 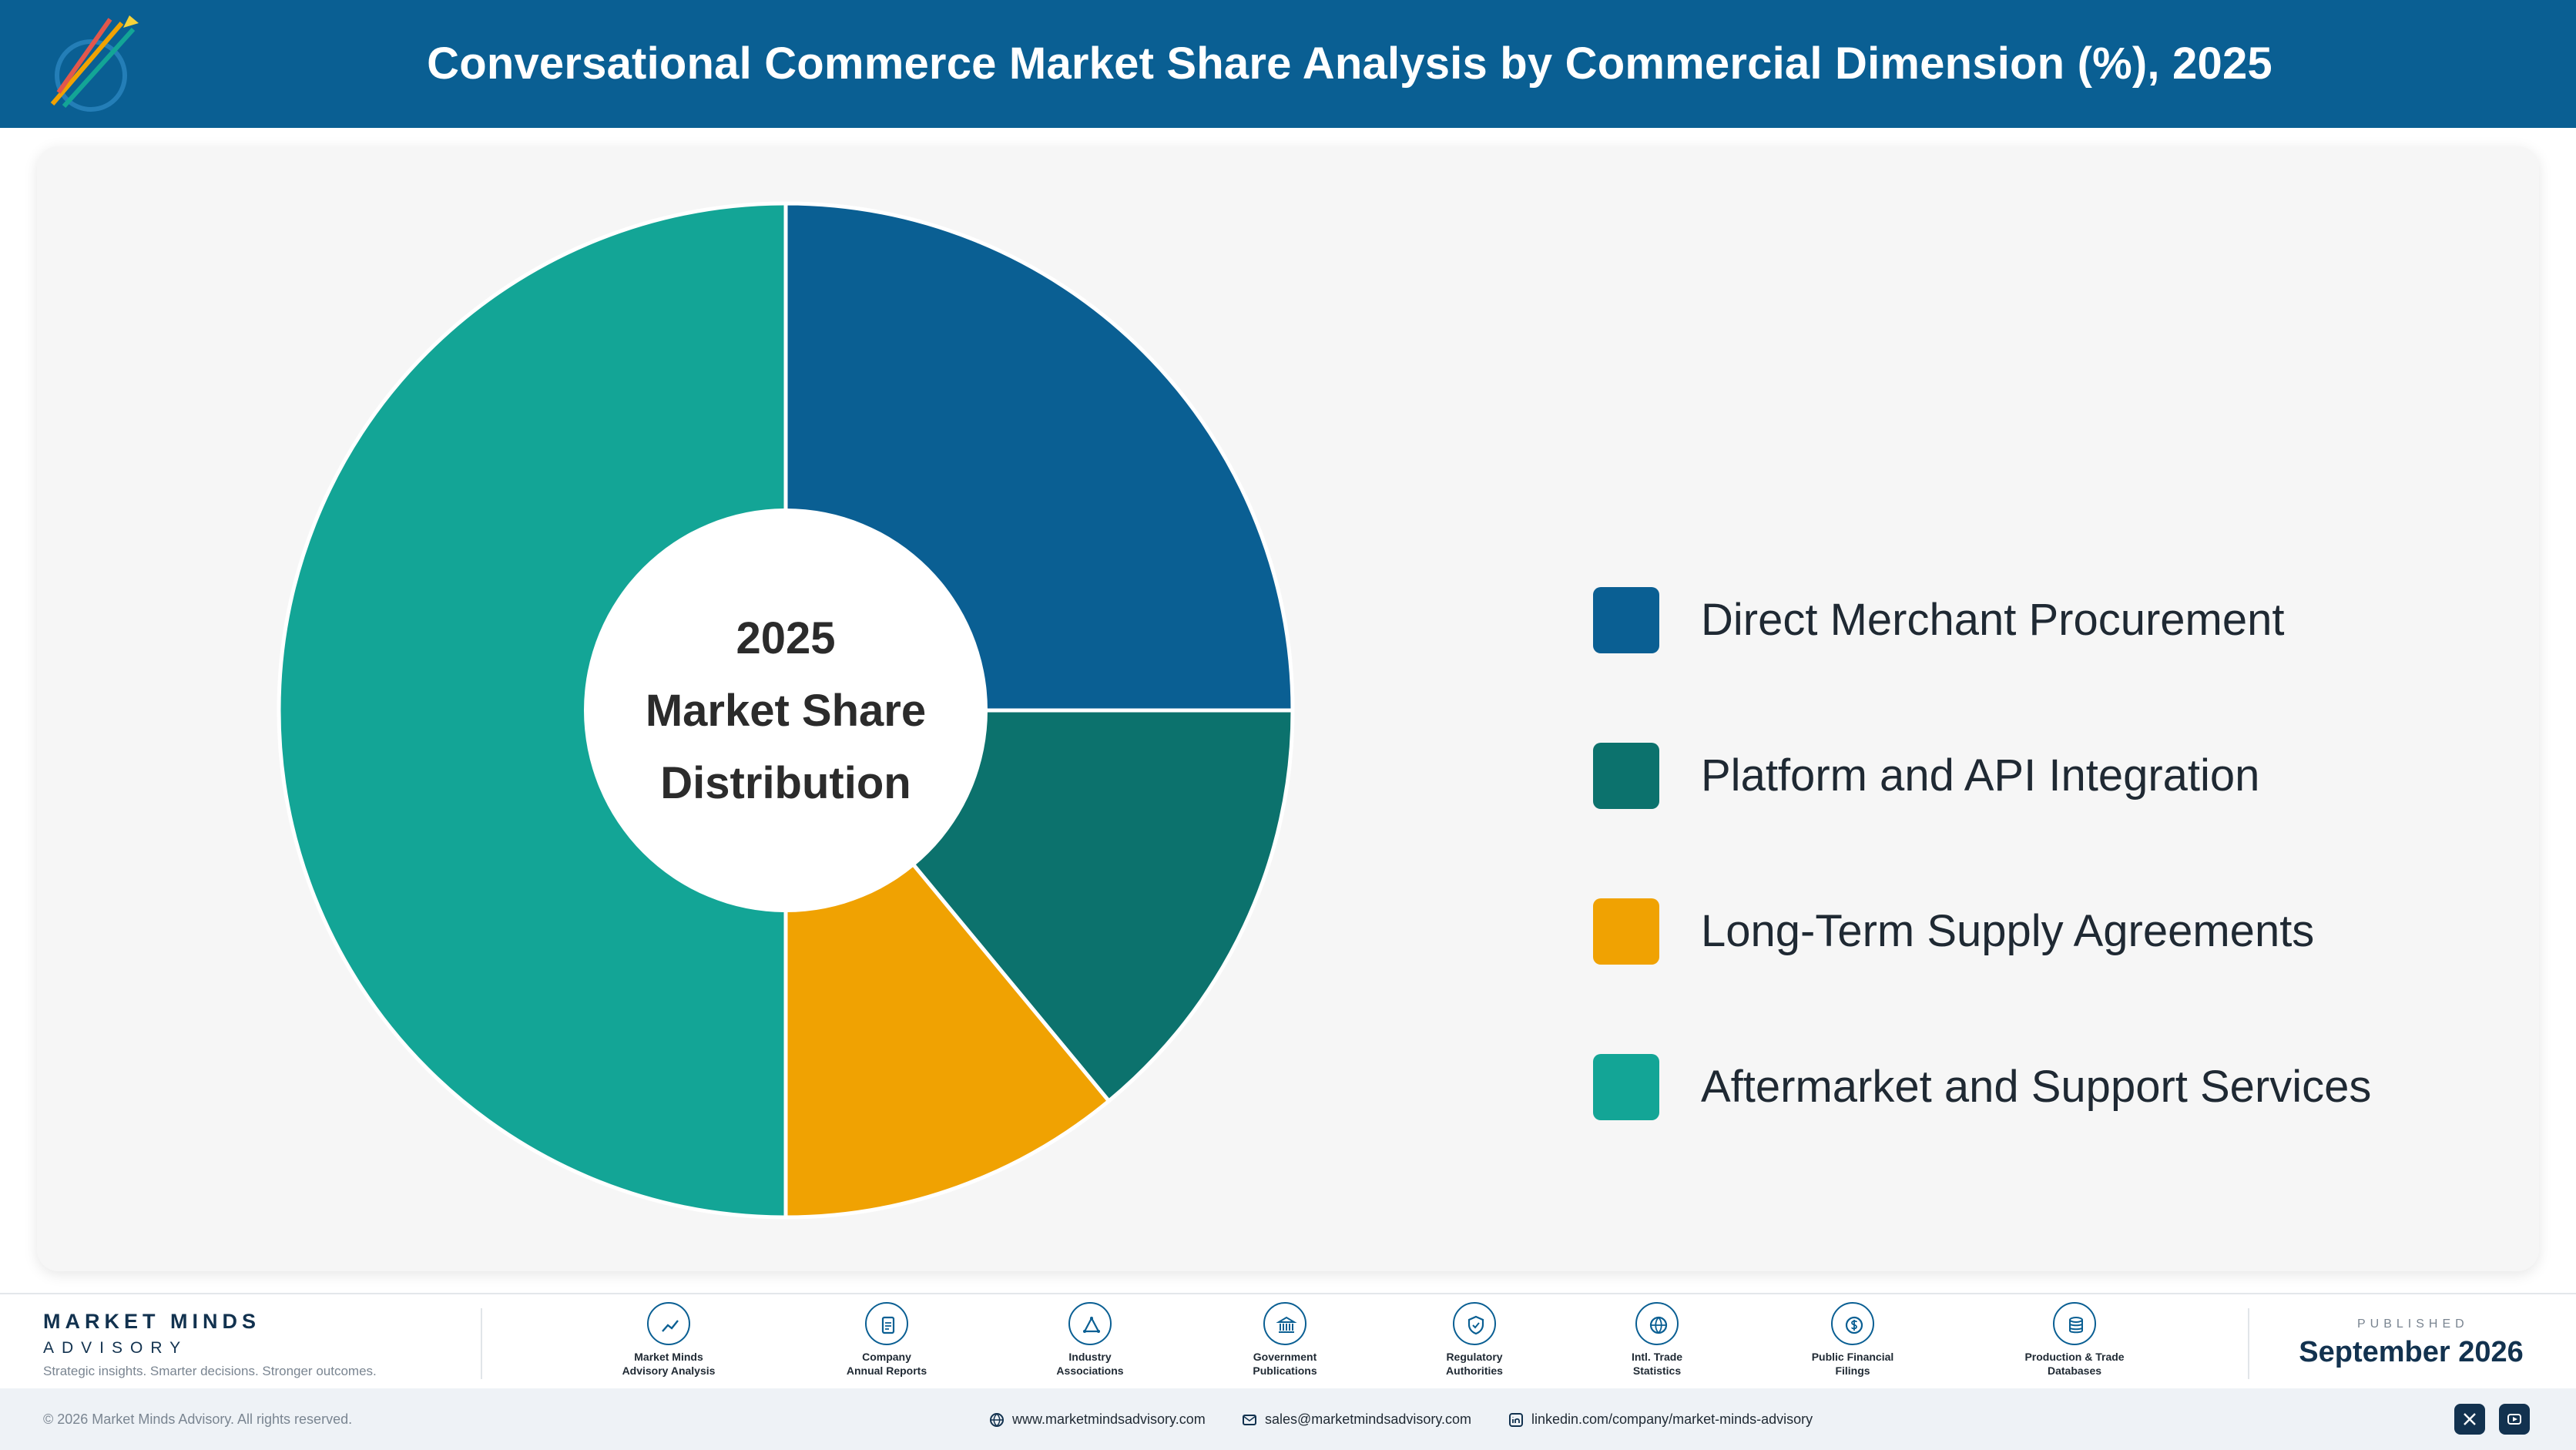 What do you see at coordinates (94, 63) in the screenshot?
I see `rocket-growth-logo-icon` at bounding box center [94, 63].